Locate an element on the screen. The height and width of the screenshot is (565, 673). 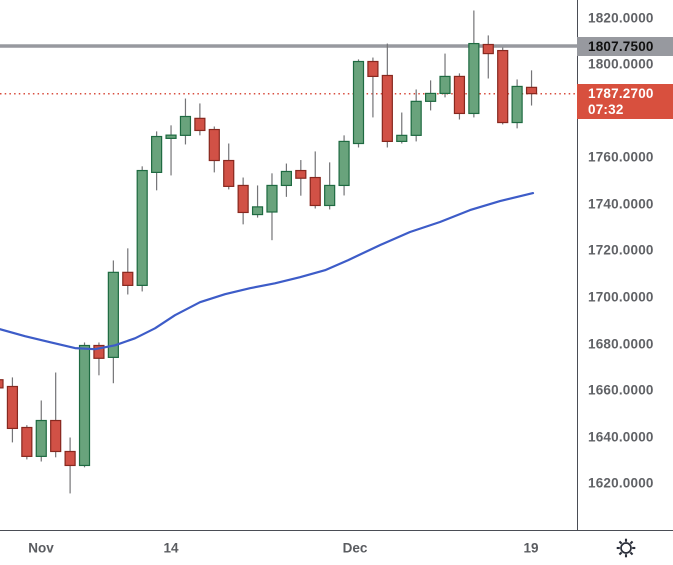
price-axis-border is located at coordinates (577, 282).